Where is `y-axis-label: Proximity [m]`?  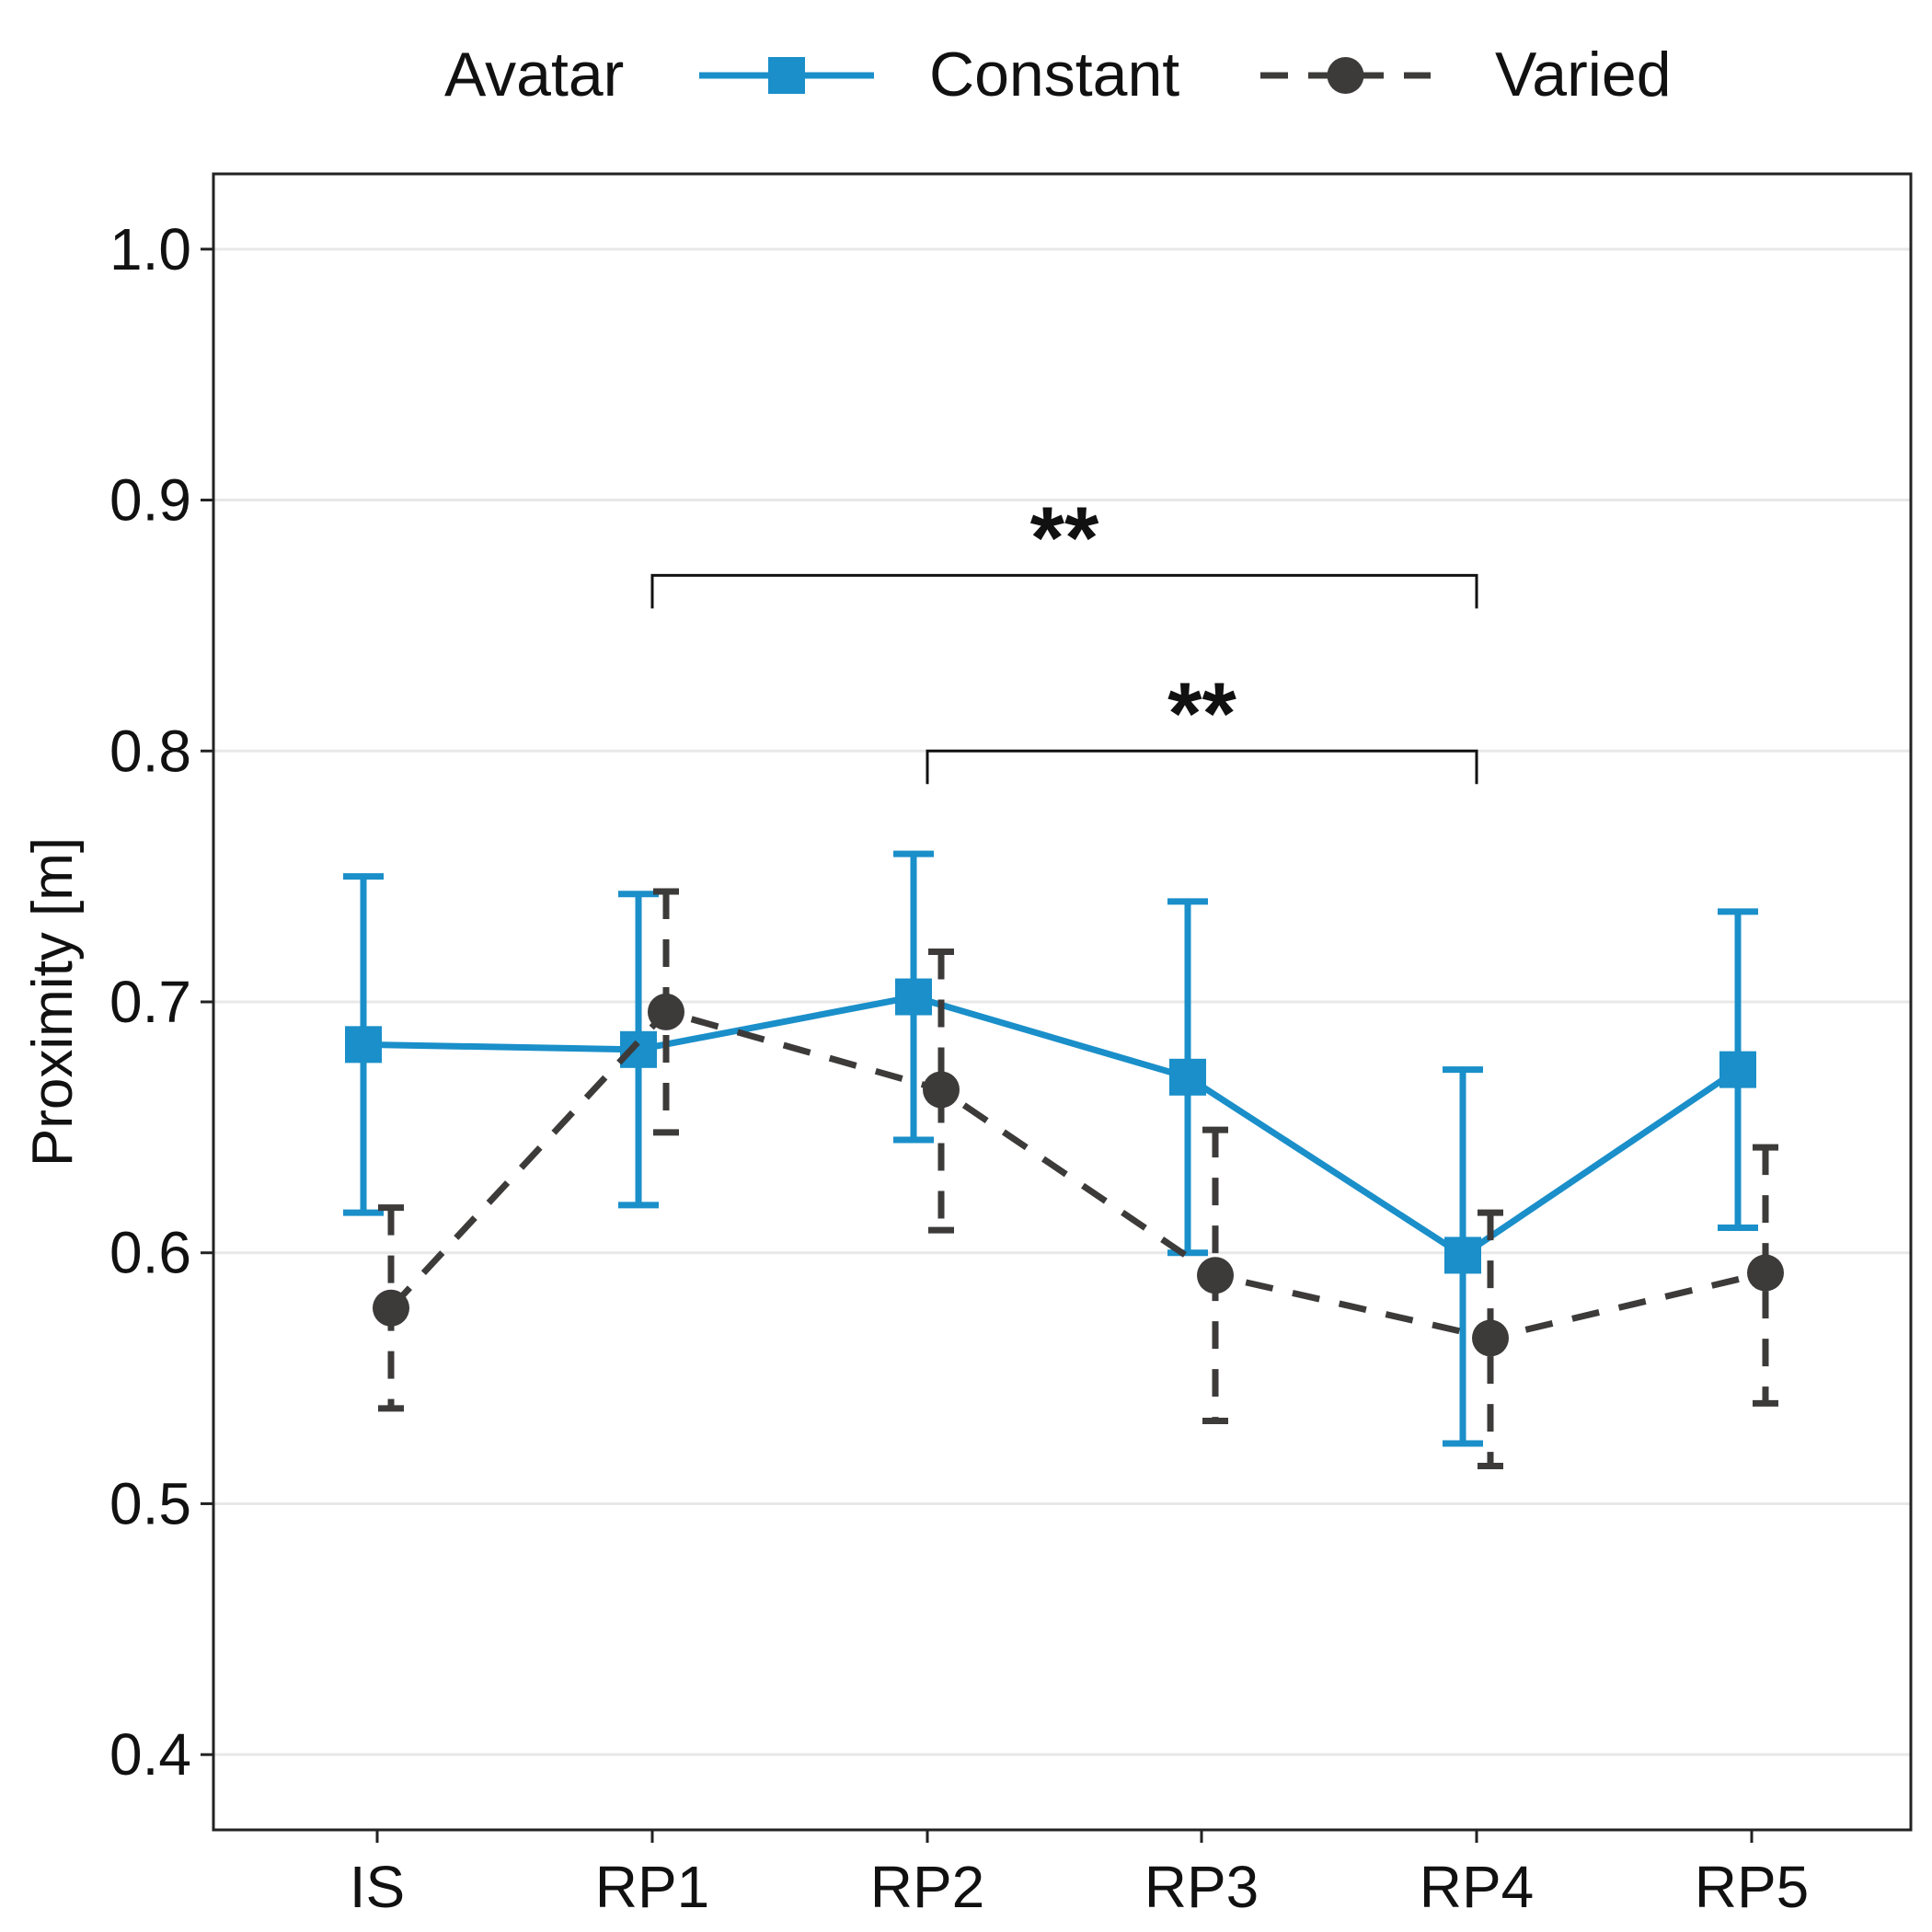
y-axis-label: Proximity [m] is located at coordinates (53, 1002).